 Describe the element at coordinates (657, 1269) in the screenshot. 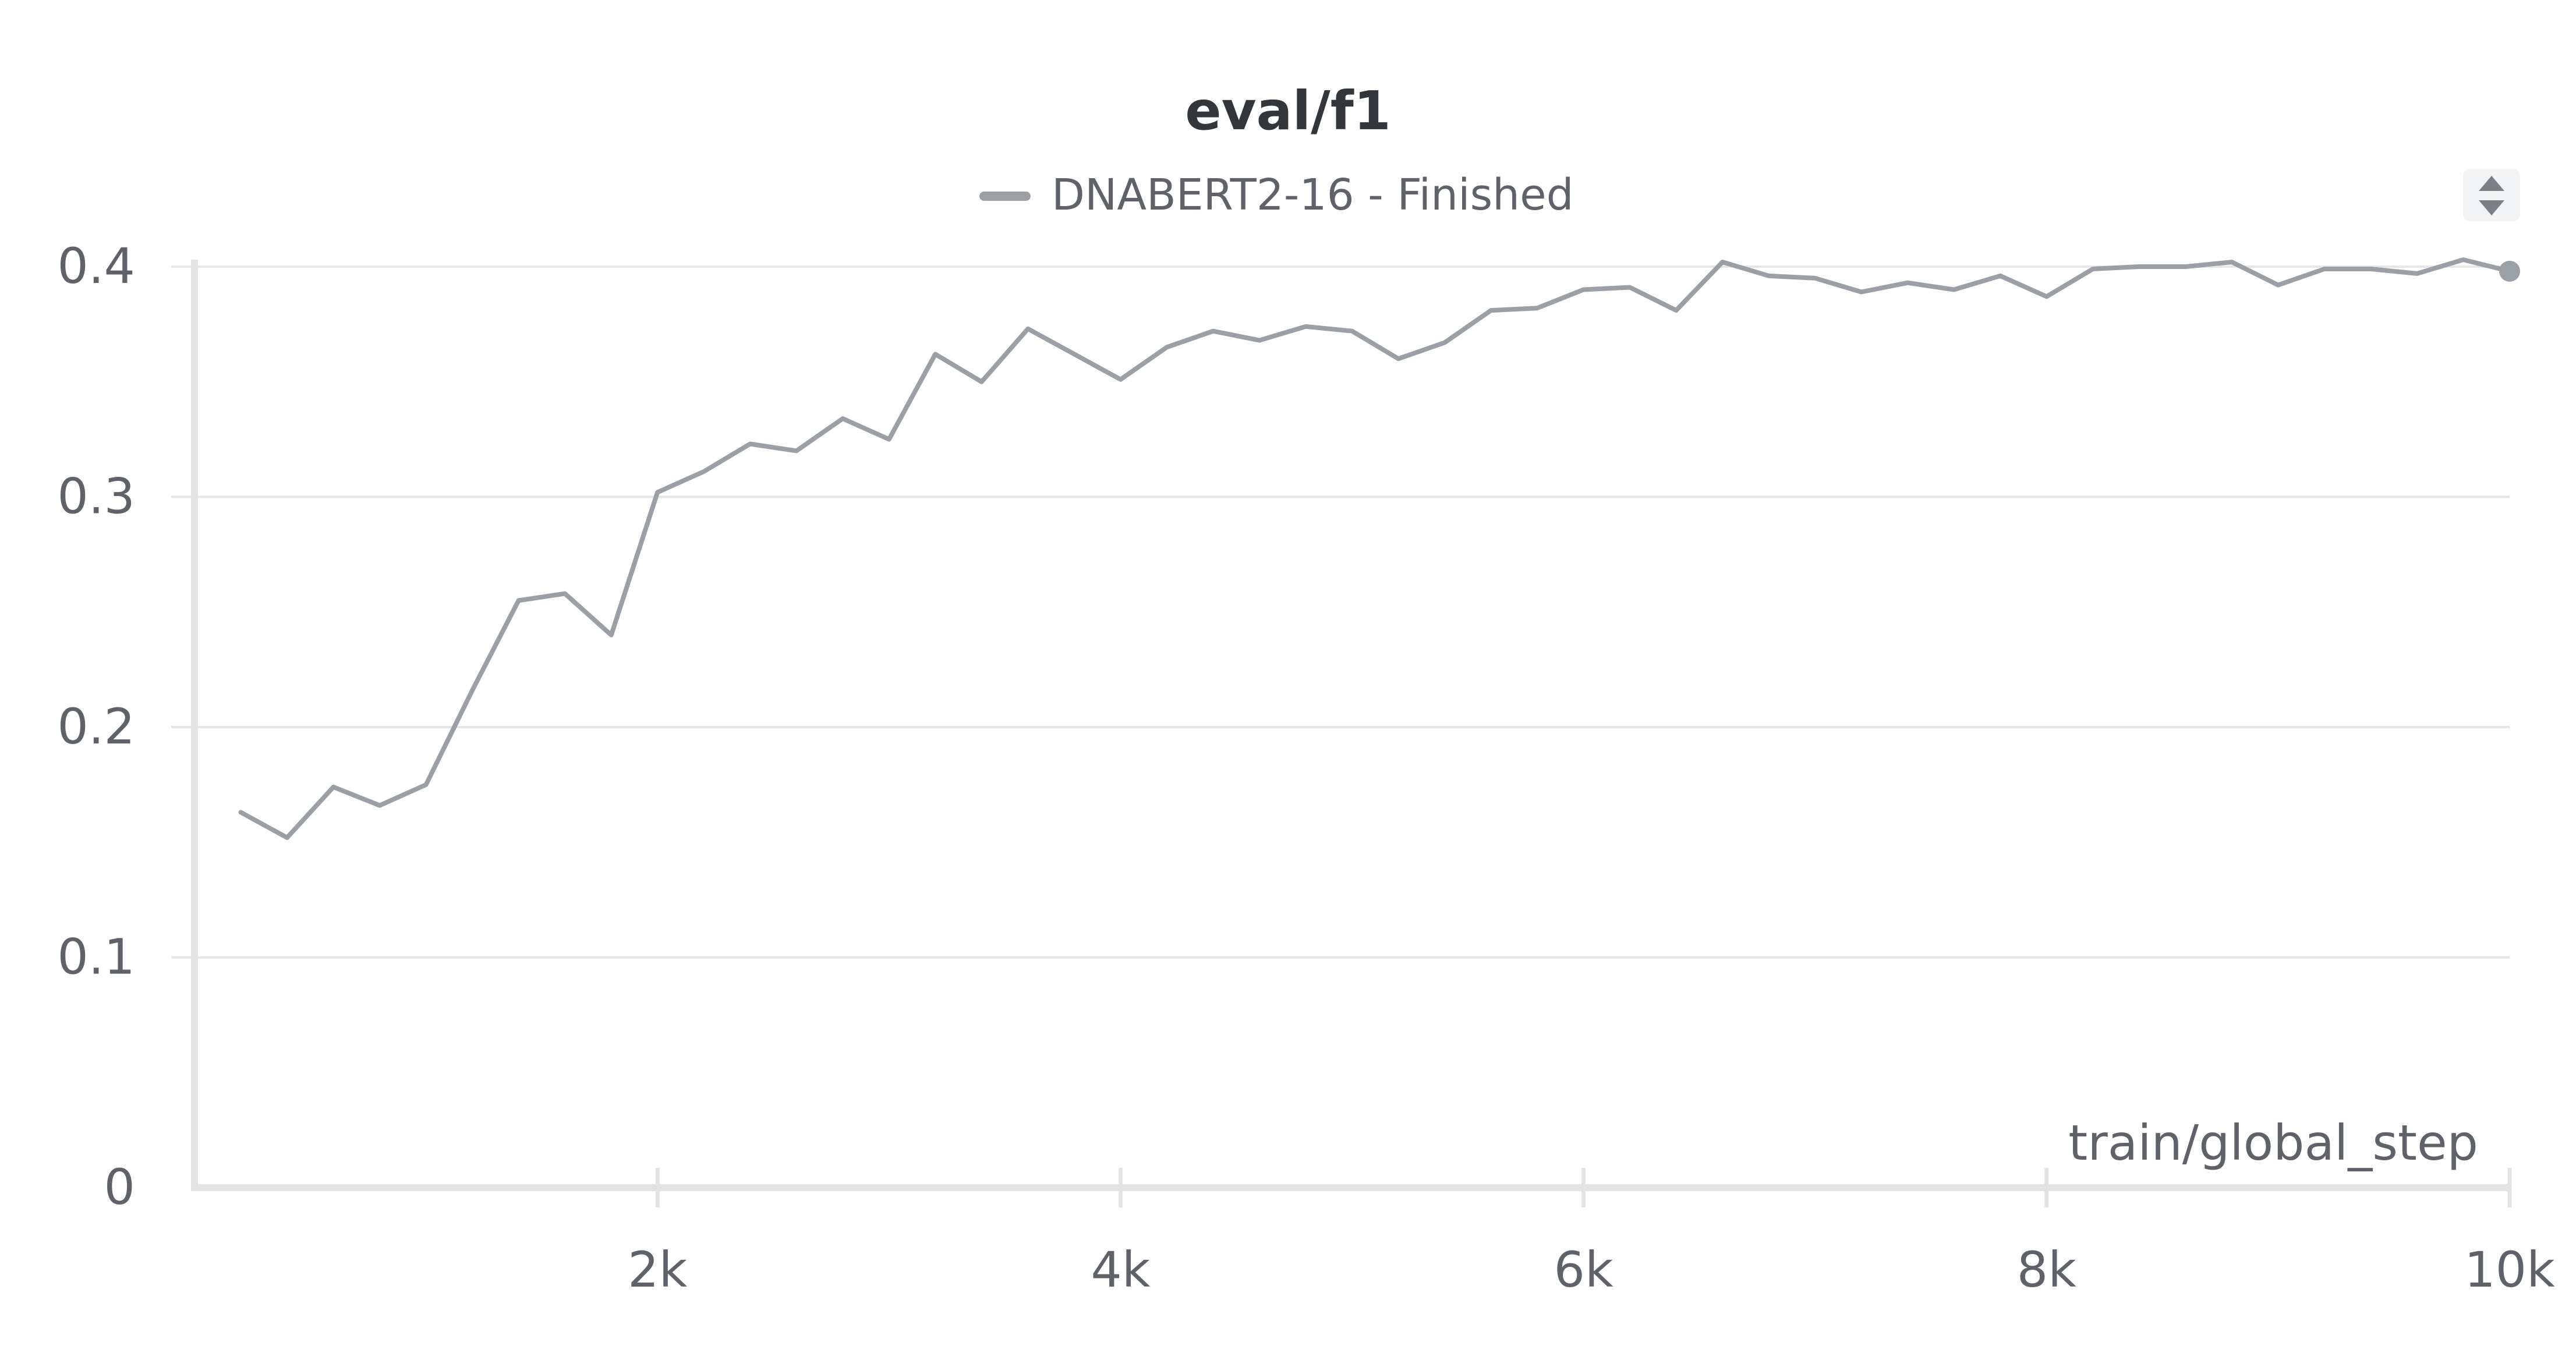

I see `x-tick-label: 2k` at that location.